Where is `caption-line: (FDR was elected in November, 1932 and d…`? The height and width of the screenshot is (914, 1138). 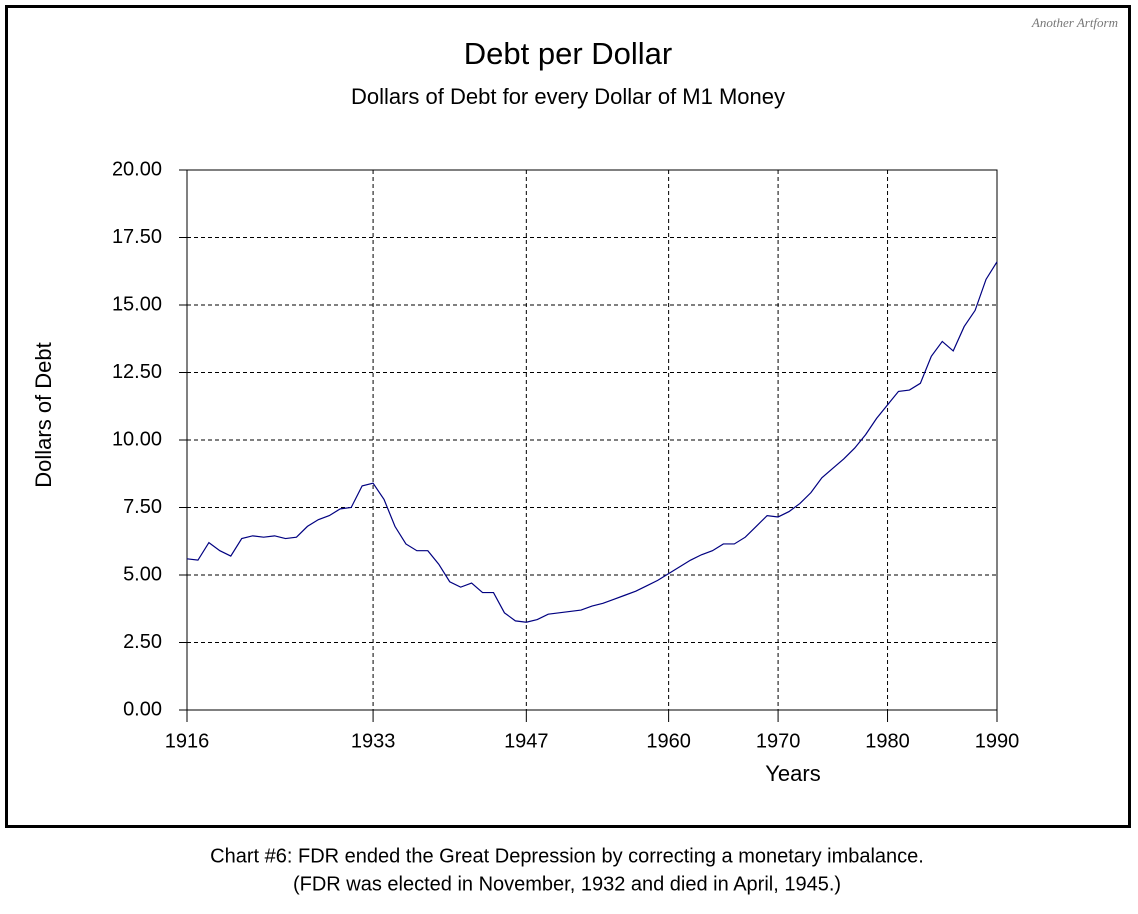
caption-line: (FDR was elected in November, 1932 and d… is located at coordinates (567, 884).